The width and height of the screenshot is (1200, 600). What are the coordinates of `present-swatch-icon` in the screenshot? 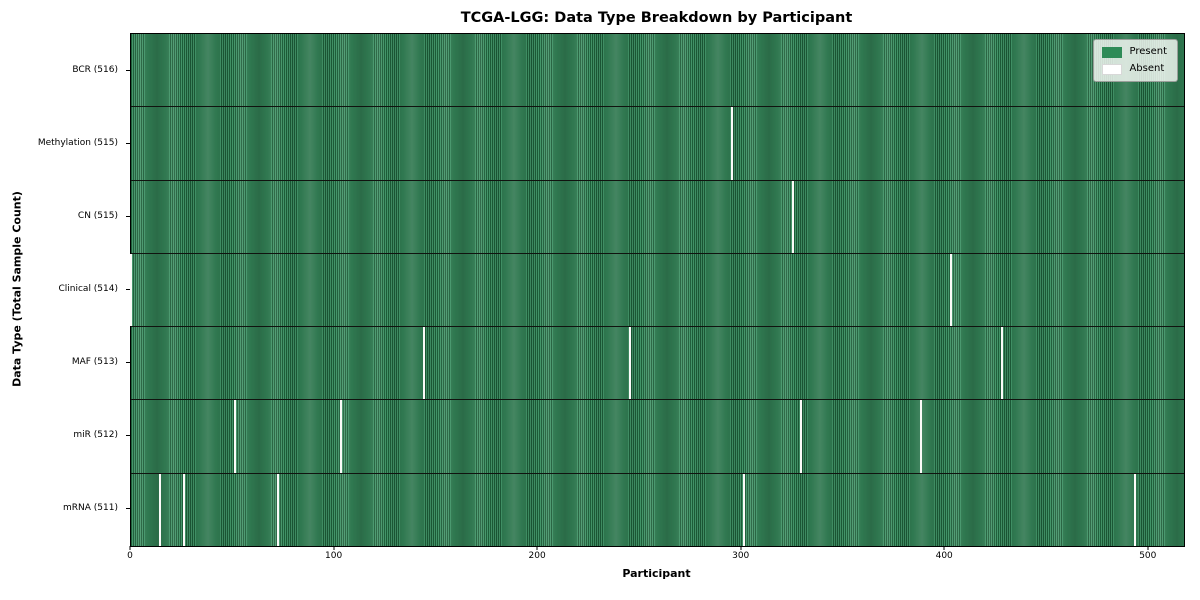 It's located at (1112, 52).